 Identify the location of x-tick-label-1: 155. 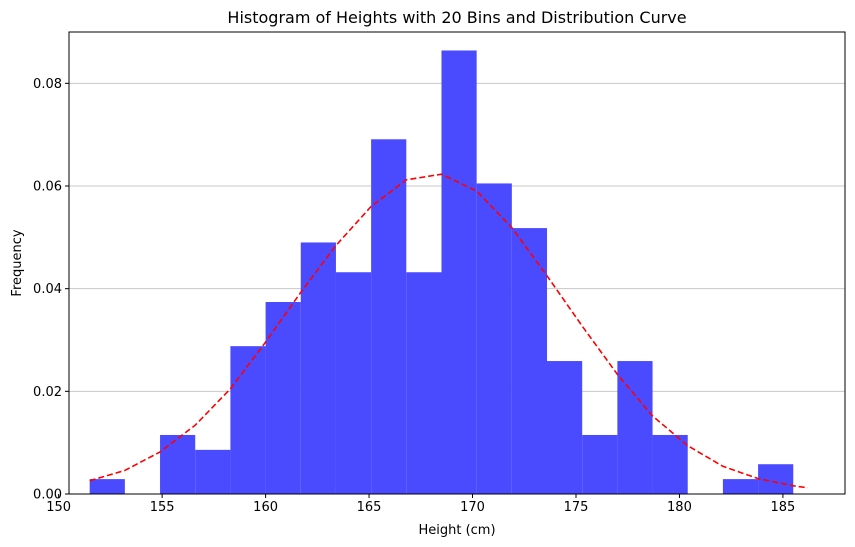
(162, 507).